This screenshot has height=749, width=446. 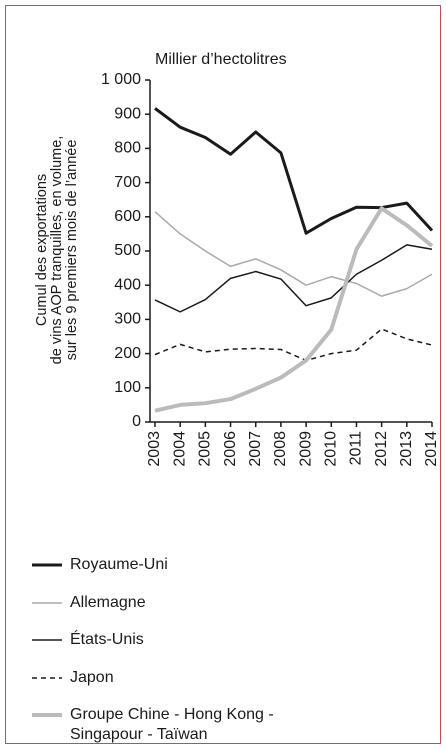 I want to click on x-tick-label: 2011, so click(x=356, y=448).